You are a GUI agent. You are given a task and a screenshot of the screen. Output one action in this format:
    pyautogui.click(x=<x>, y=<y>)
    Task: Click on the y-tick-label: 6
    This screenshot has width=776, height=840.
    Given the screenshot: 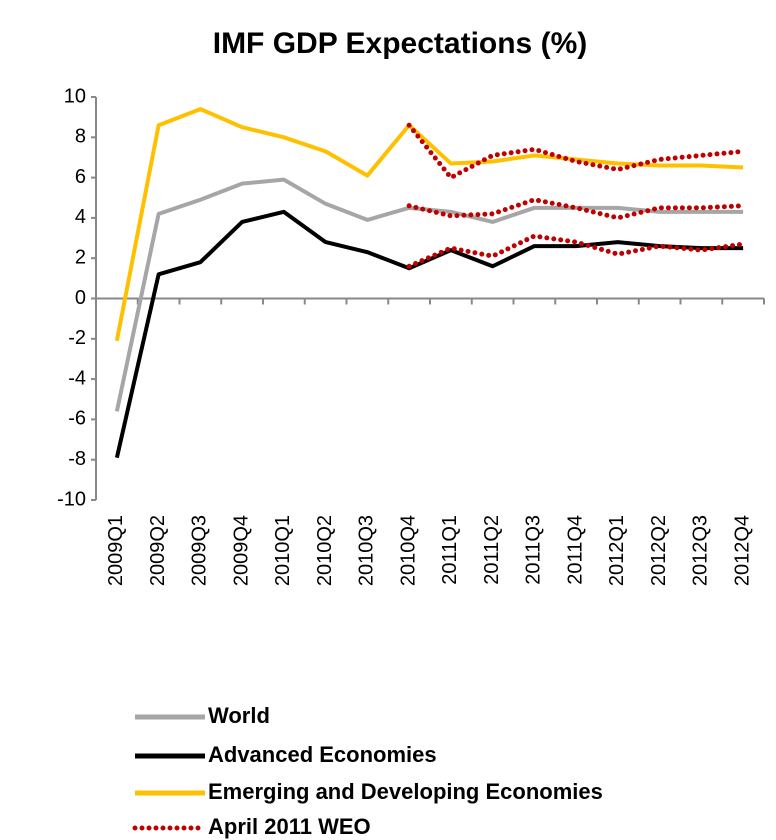 What is the action you would take?
    pyautogui.click(x=80, y=177)
    